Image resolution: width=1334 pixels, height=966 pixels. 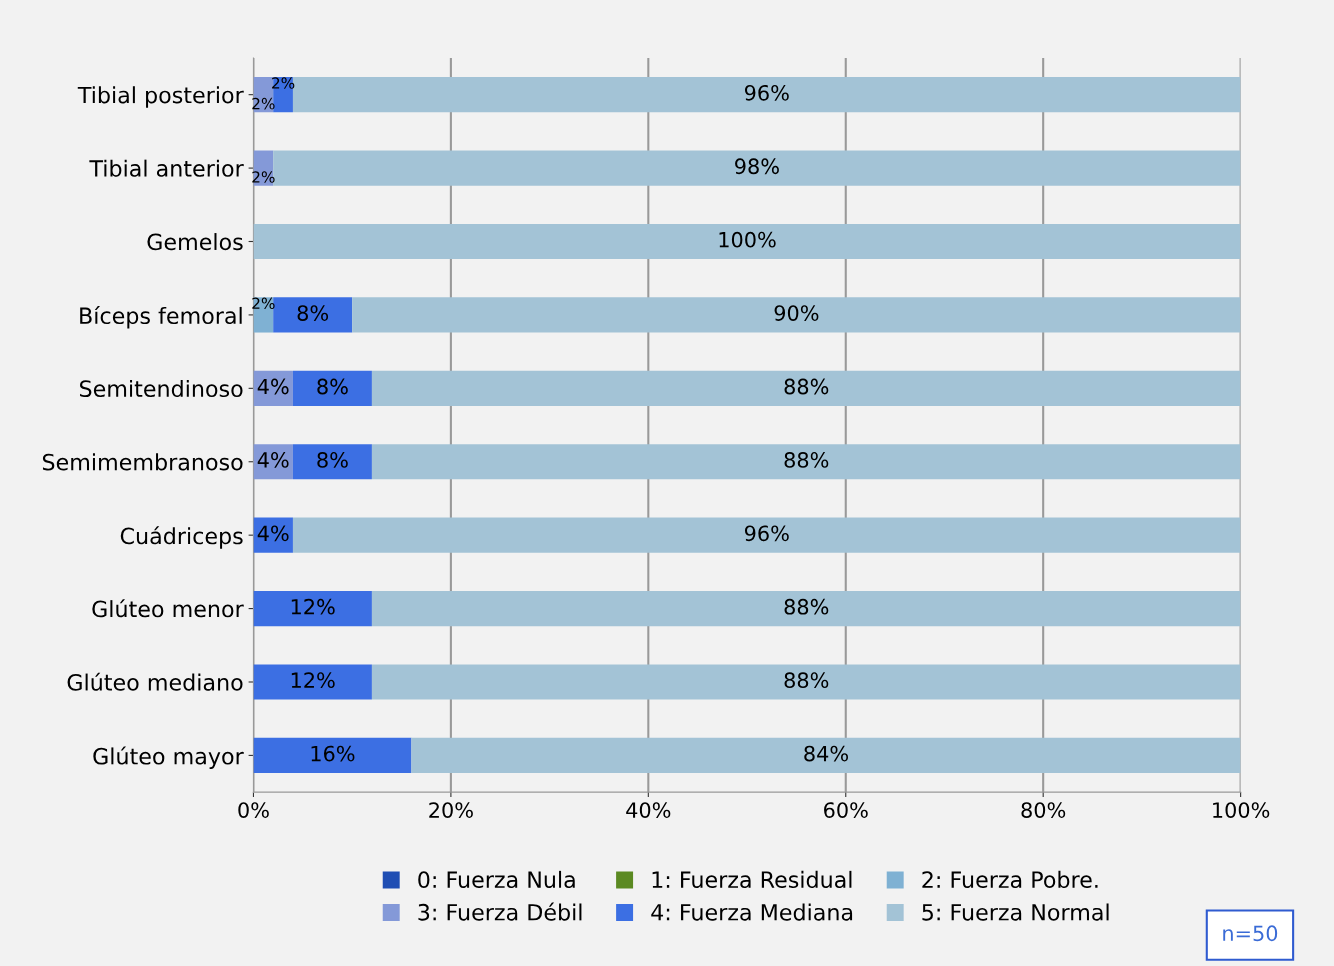 I want to click on data-label: 100%, so click(x=747, y=239).